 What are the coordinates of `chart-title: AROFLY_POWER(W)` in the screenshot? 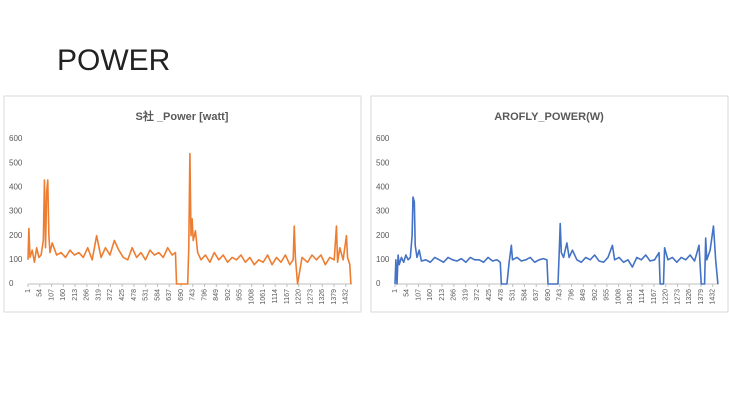 It's located at (549, 117).